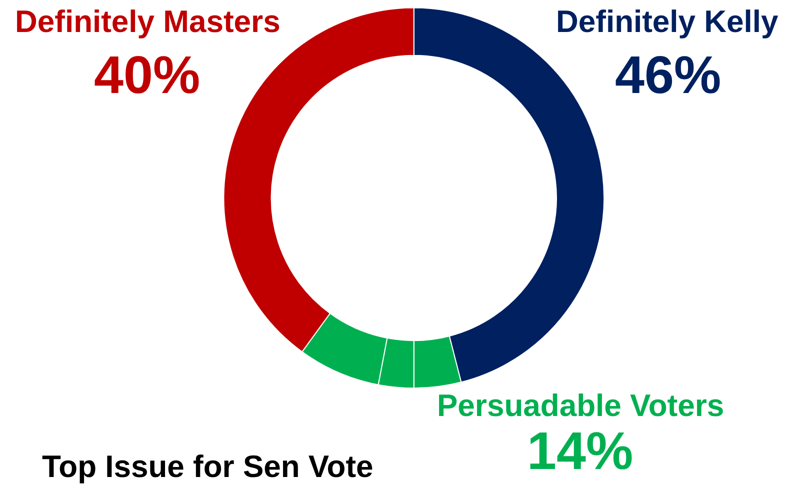 The width and height of the screenshot is (799, 487). What do you see at coordinates (580, 451) in the screenshot?
I see `text: 14%` at bounding box center [580, 451].